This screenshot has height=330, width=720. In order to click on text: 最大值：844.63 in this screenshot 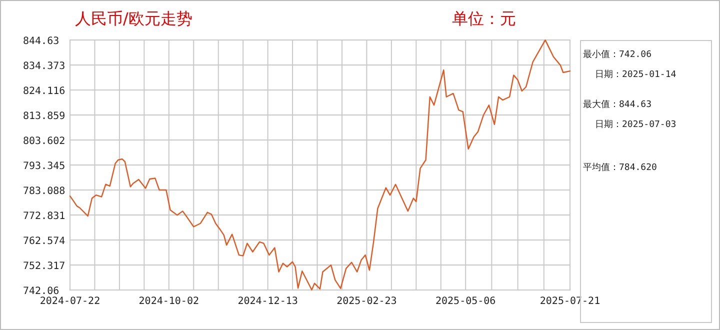, I will do `click(617, 104)`.